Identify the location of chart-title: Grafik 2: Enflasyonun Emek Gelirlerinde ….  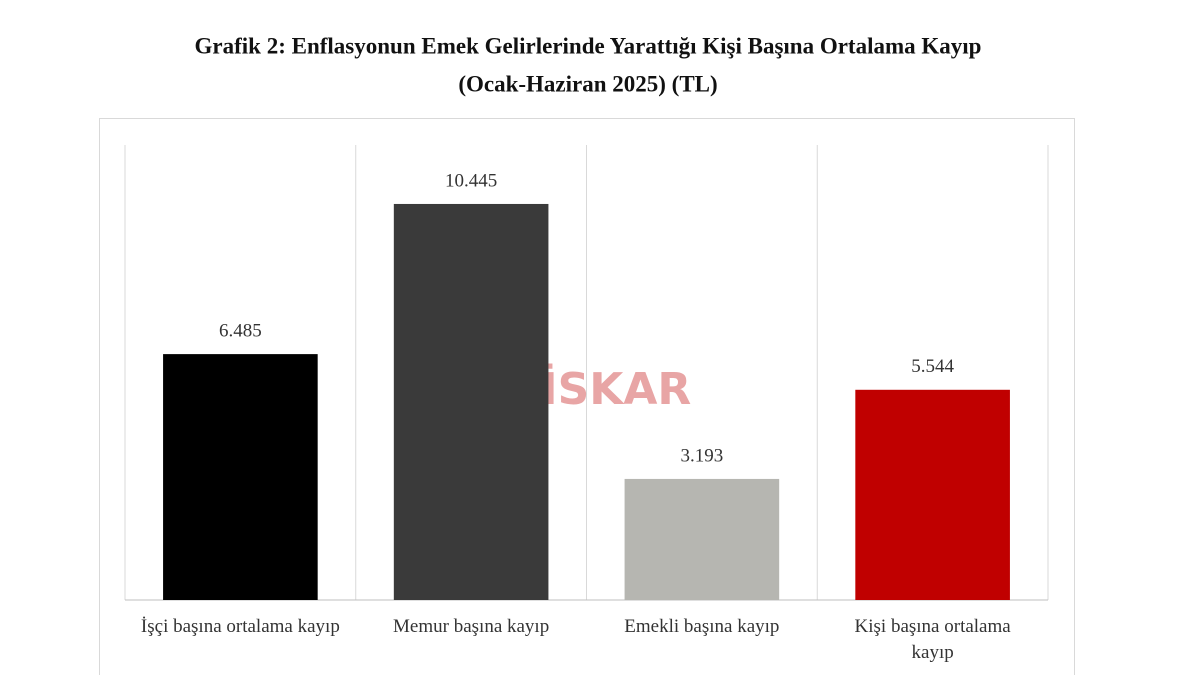
(588, 45).